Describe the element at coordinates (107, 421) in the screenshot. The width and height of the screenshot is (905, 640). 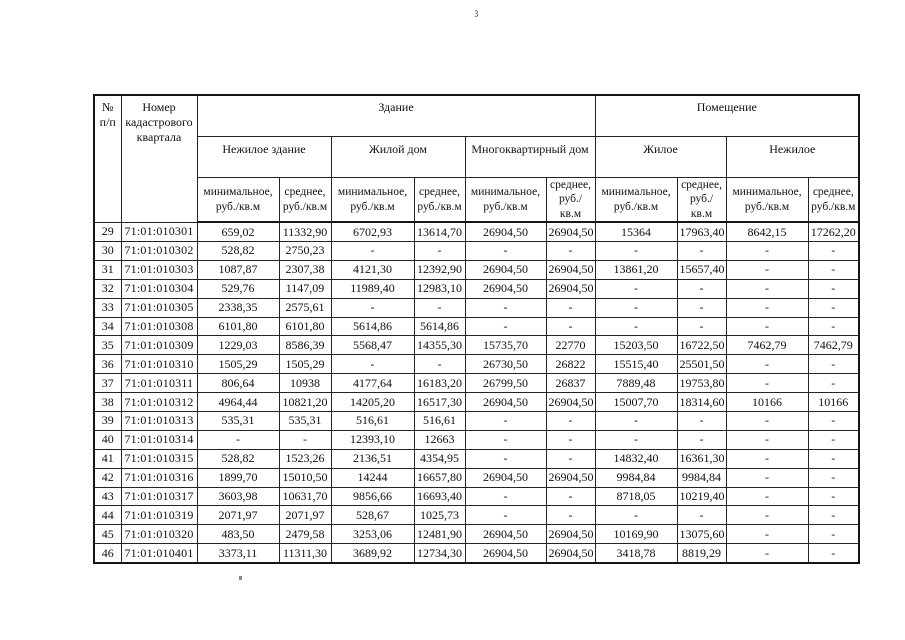
I see `row-number-cell: 39` at that location.